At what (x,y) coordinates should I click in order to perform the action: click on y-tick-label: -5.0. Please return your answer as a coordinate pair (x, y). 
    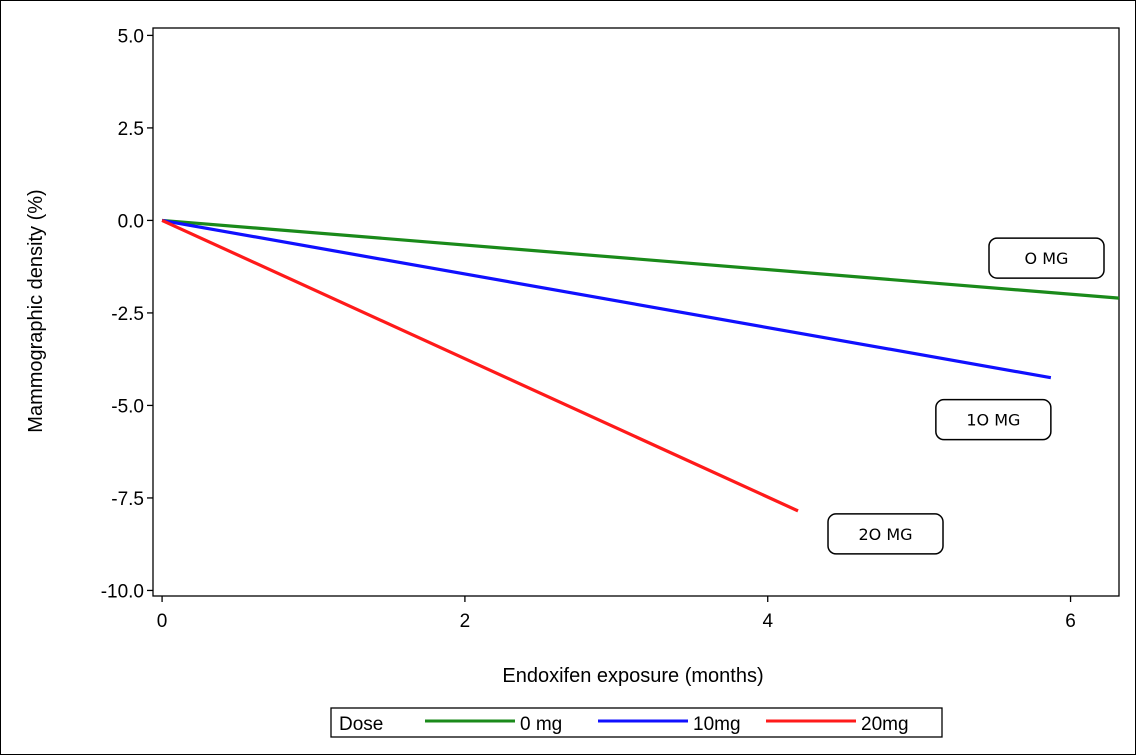
    Looking at the image, I should click on (127, 406).